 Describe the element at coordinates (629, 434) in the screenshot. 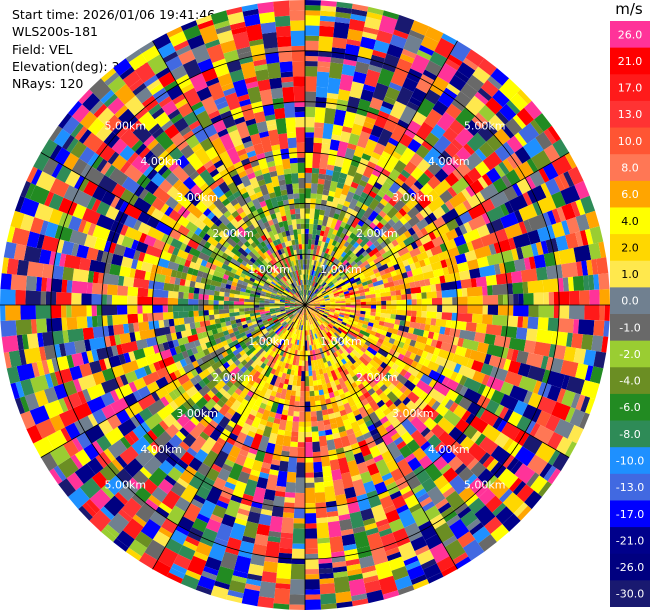

I see `colorbar-tick-label: -8.0` at that location.